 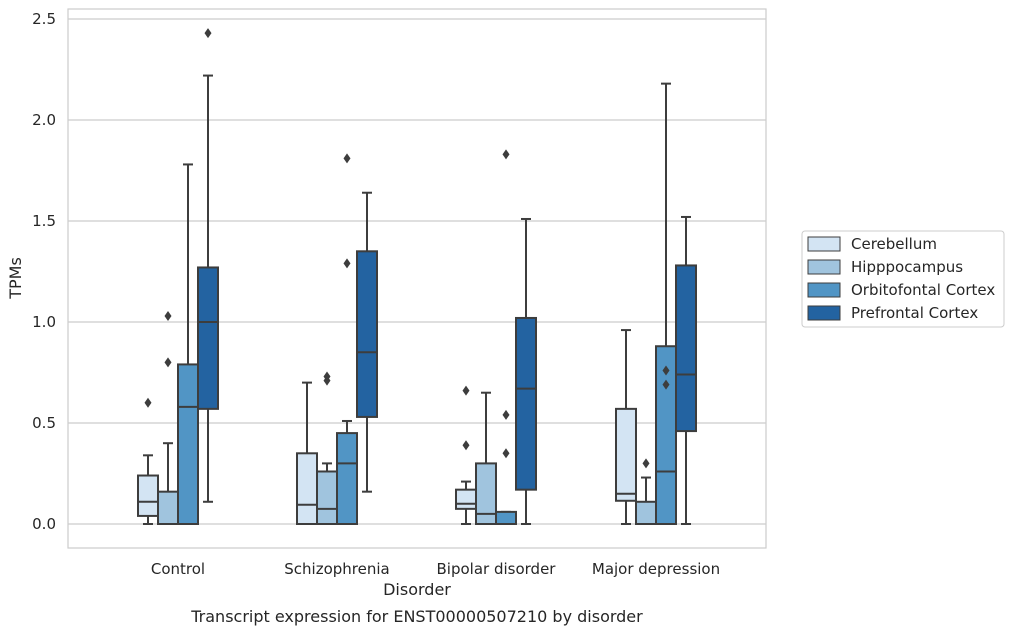 What do you see at coordinates (497, 569) in the screenshot?
I see `x-tick-label: Bipolar disorder` at bounding box center [497, 569].